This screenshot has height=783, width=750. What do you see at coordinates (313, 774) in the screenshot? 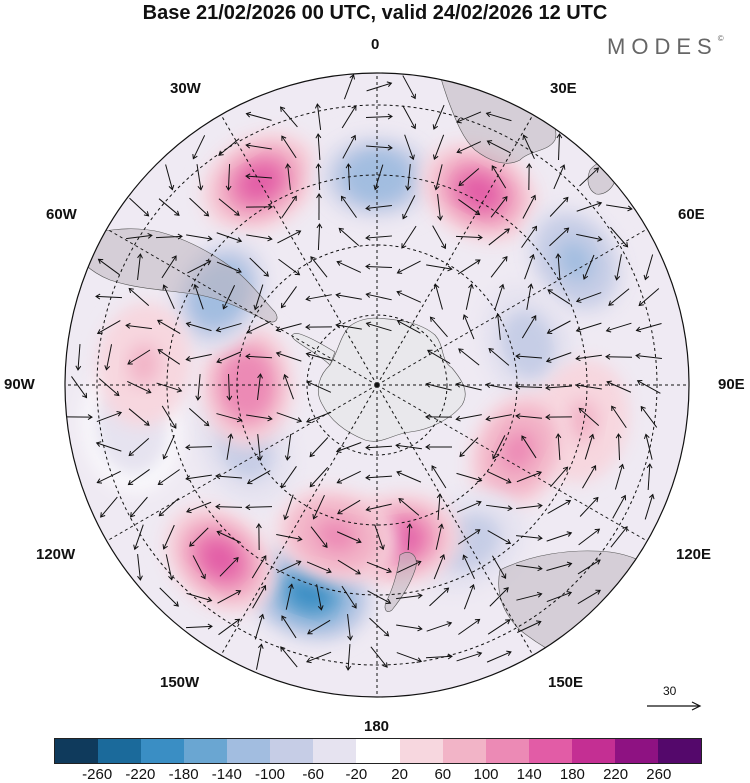
I see `colorbar-tick-label: -60` at bounding box center [313, 774].